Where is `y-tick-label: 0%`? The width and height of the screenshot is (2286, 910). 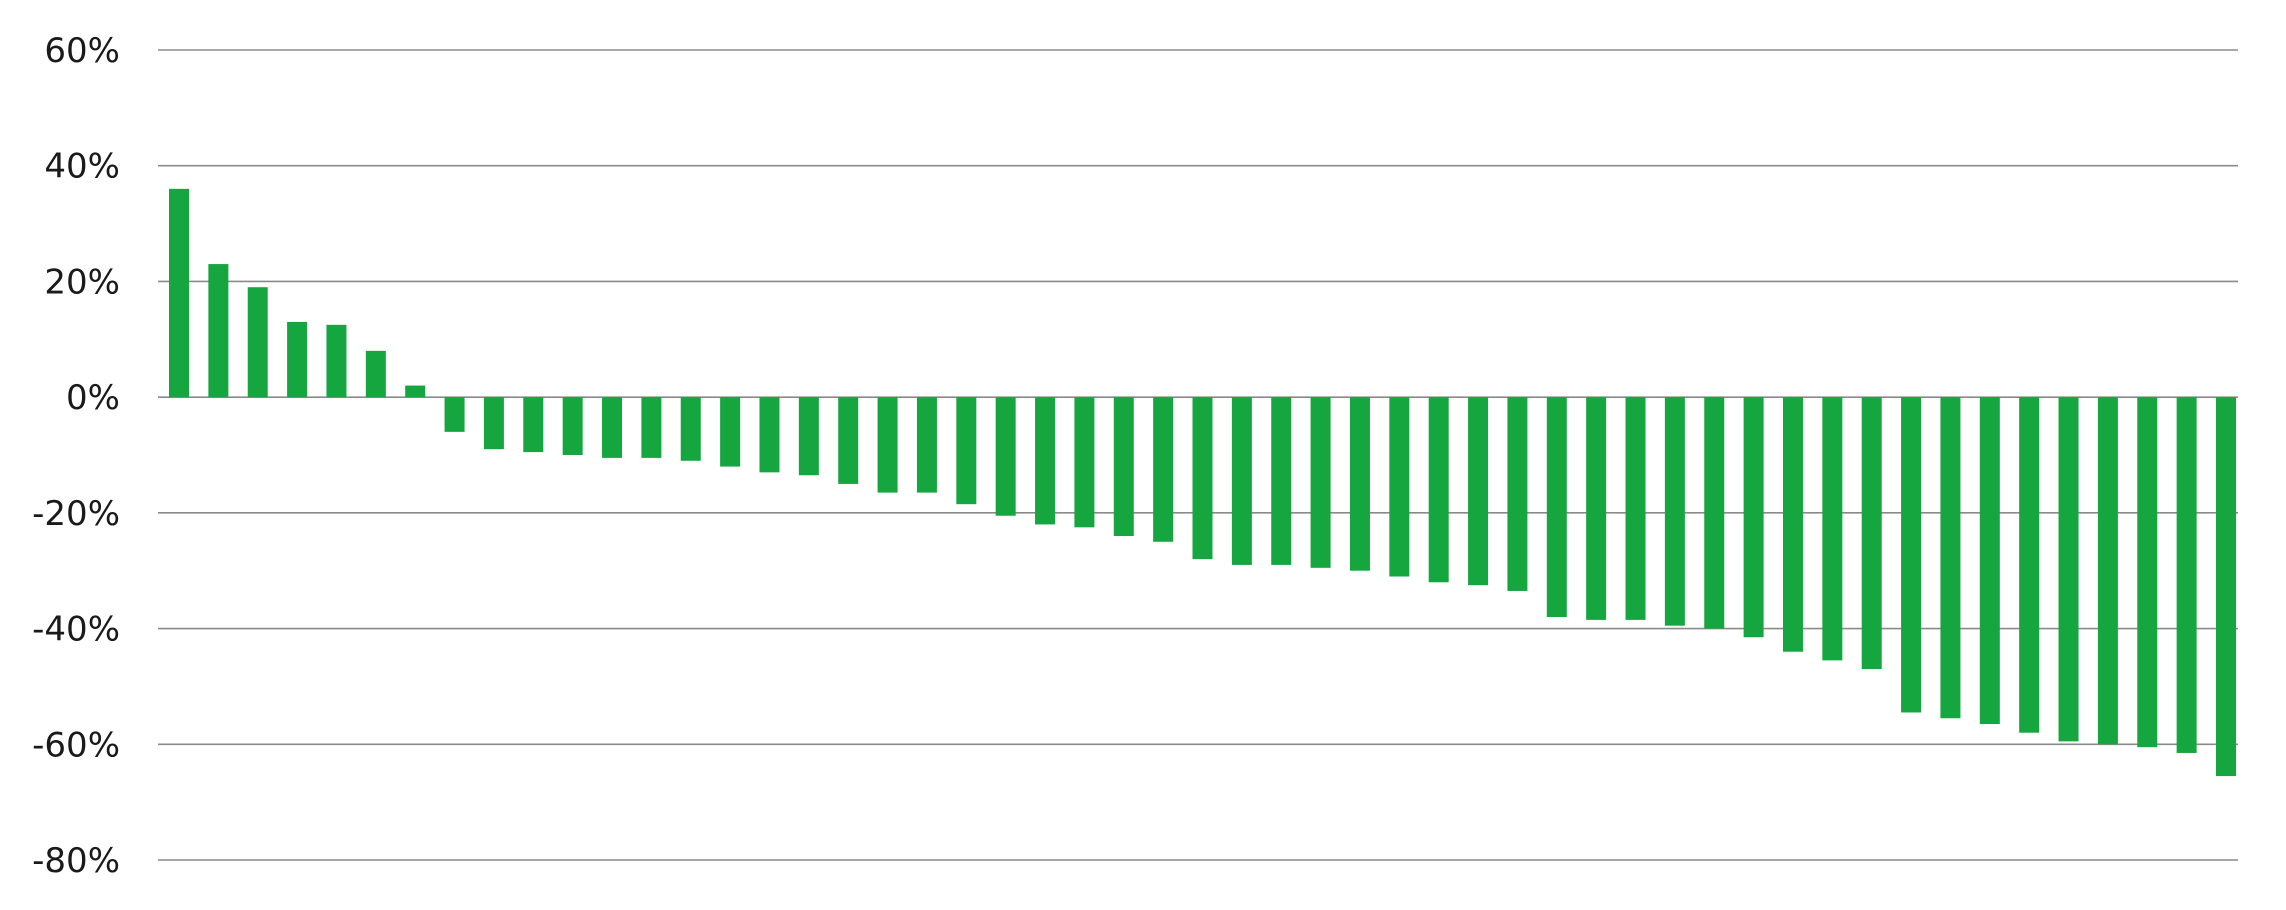
y-tick-label: 0% is located at coordinates (93, 398).